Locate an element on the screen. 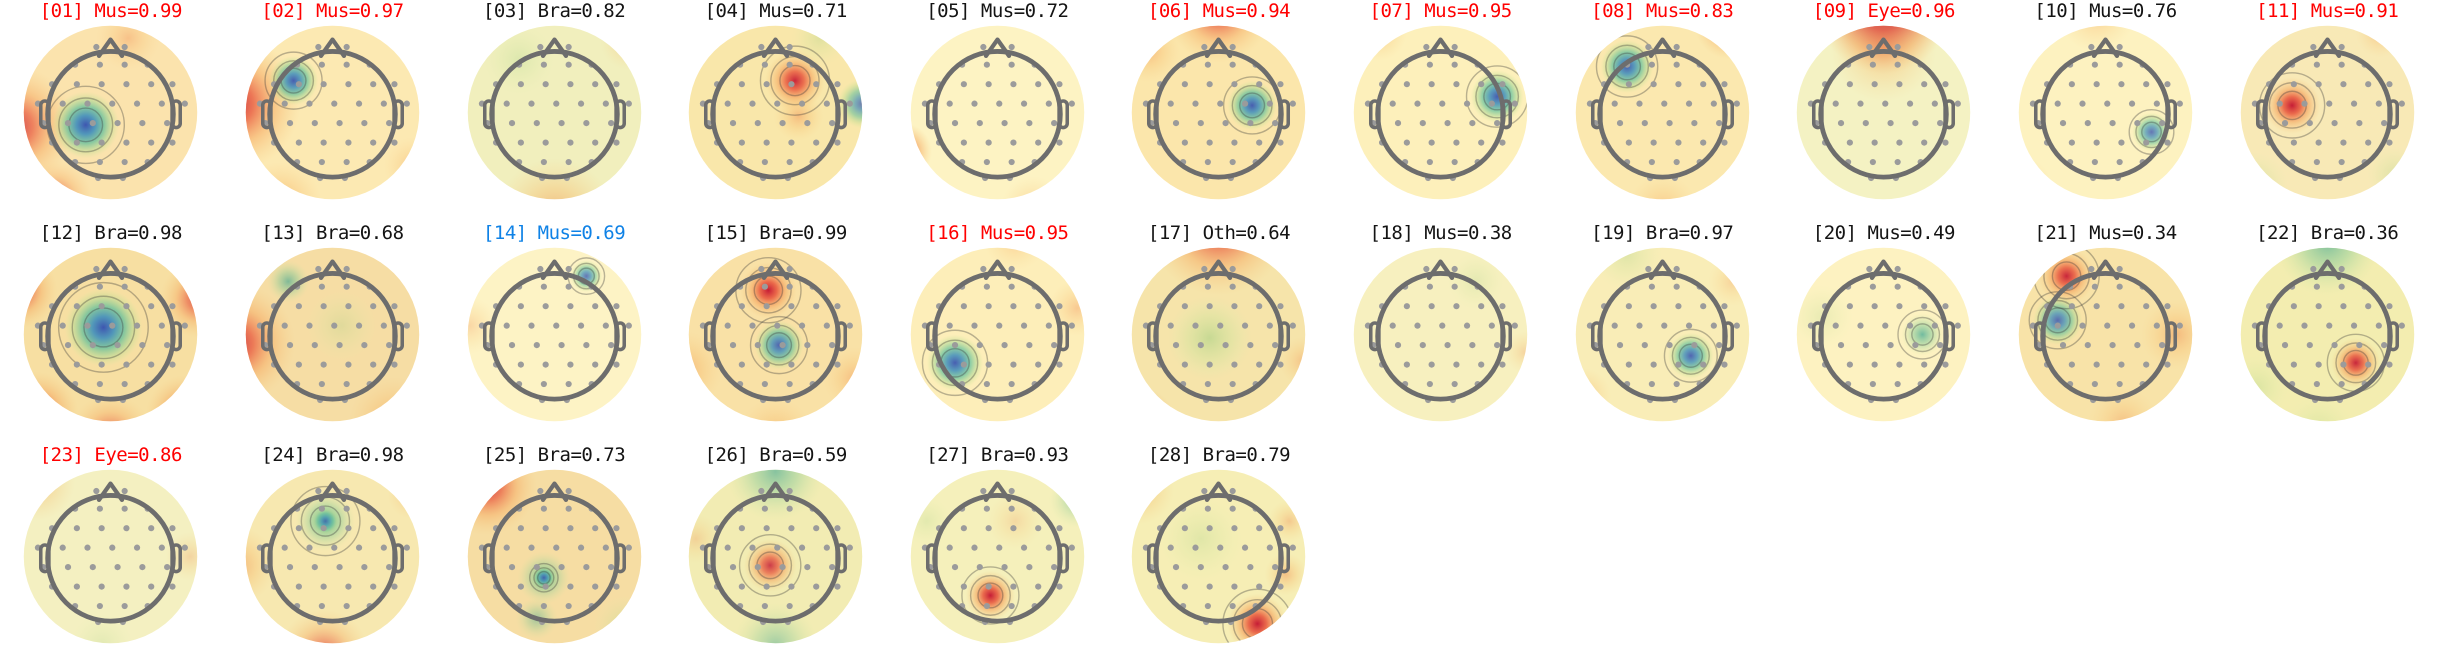 Image resolution: width=2438 pixels, height=667 pixels. component-cell-22: [22] Bra=0.36 is located at coordinates (2327, 333).